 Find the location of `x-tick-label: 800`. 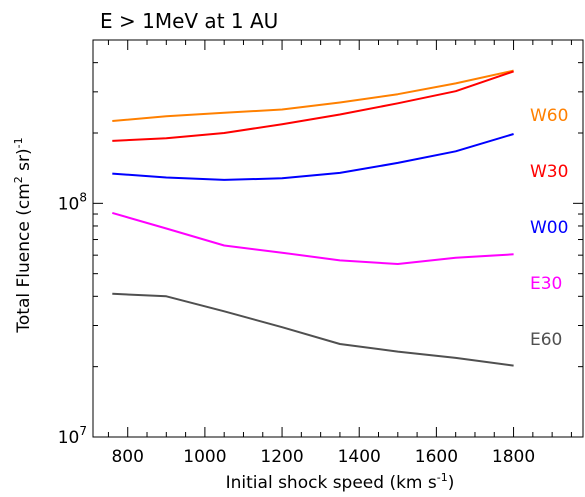

x-tick-label: 800 is located at coordinates (127, 457).